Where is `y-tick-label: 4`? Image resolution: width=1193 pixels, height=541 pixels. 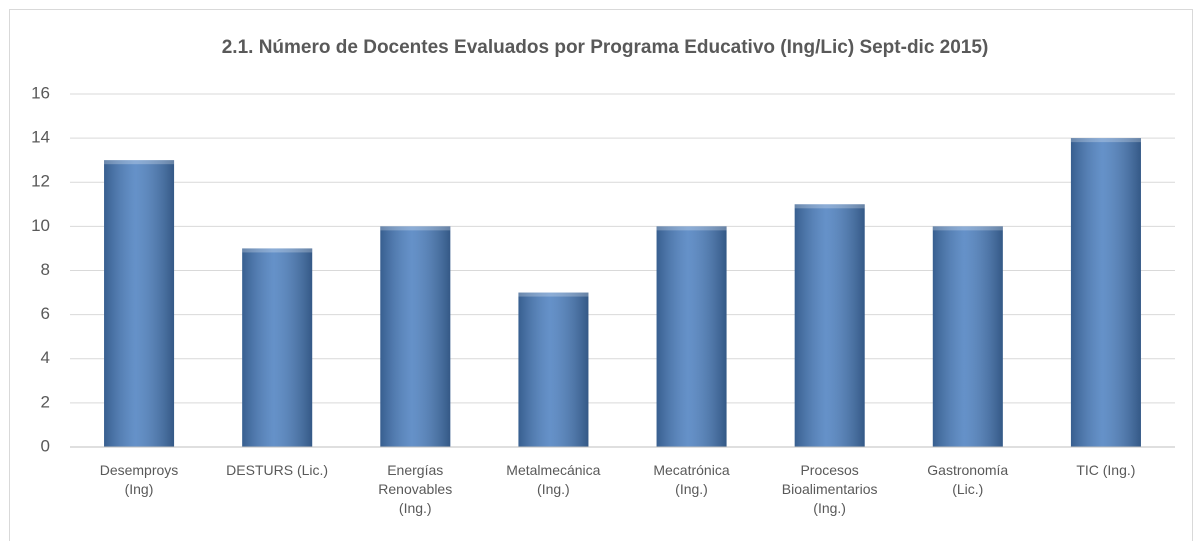
y-tick-label: 4 is located at coordinates (45, 357).